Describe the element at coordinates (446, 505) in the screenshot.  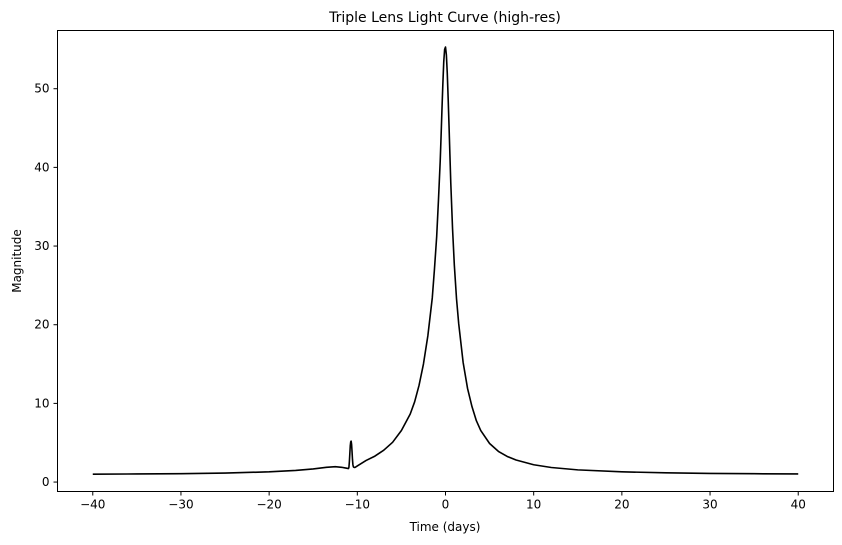
I see `x-tick-label: 0` at that location.